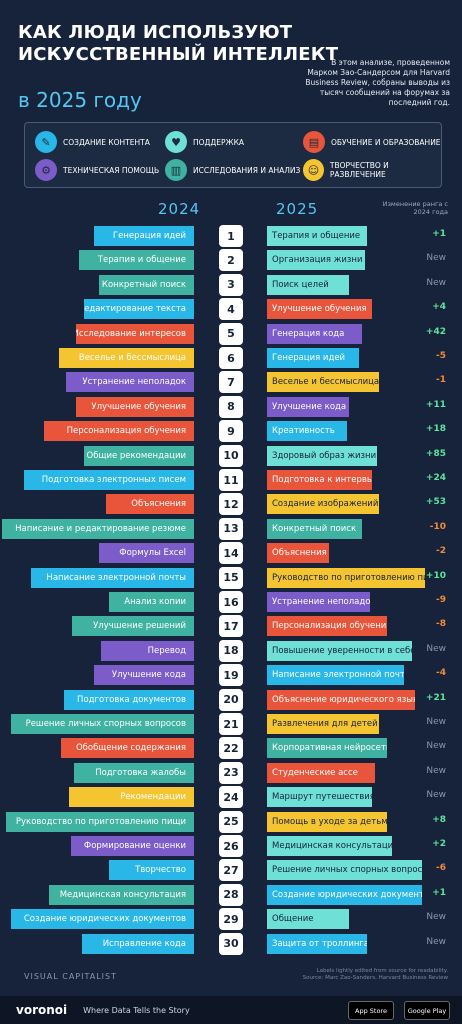 The height and width of the screenshot is (1024, 462). I want to click on table-row: Объяснения 12 Создание изображений +53, so click(231, 504).